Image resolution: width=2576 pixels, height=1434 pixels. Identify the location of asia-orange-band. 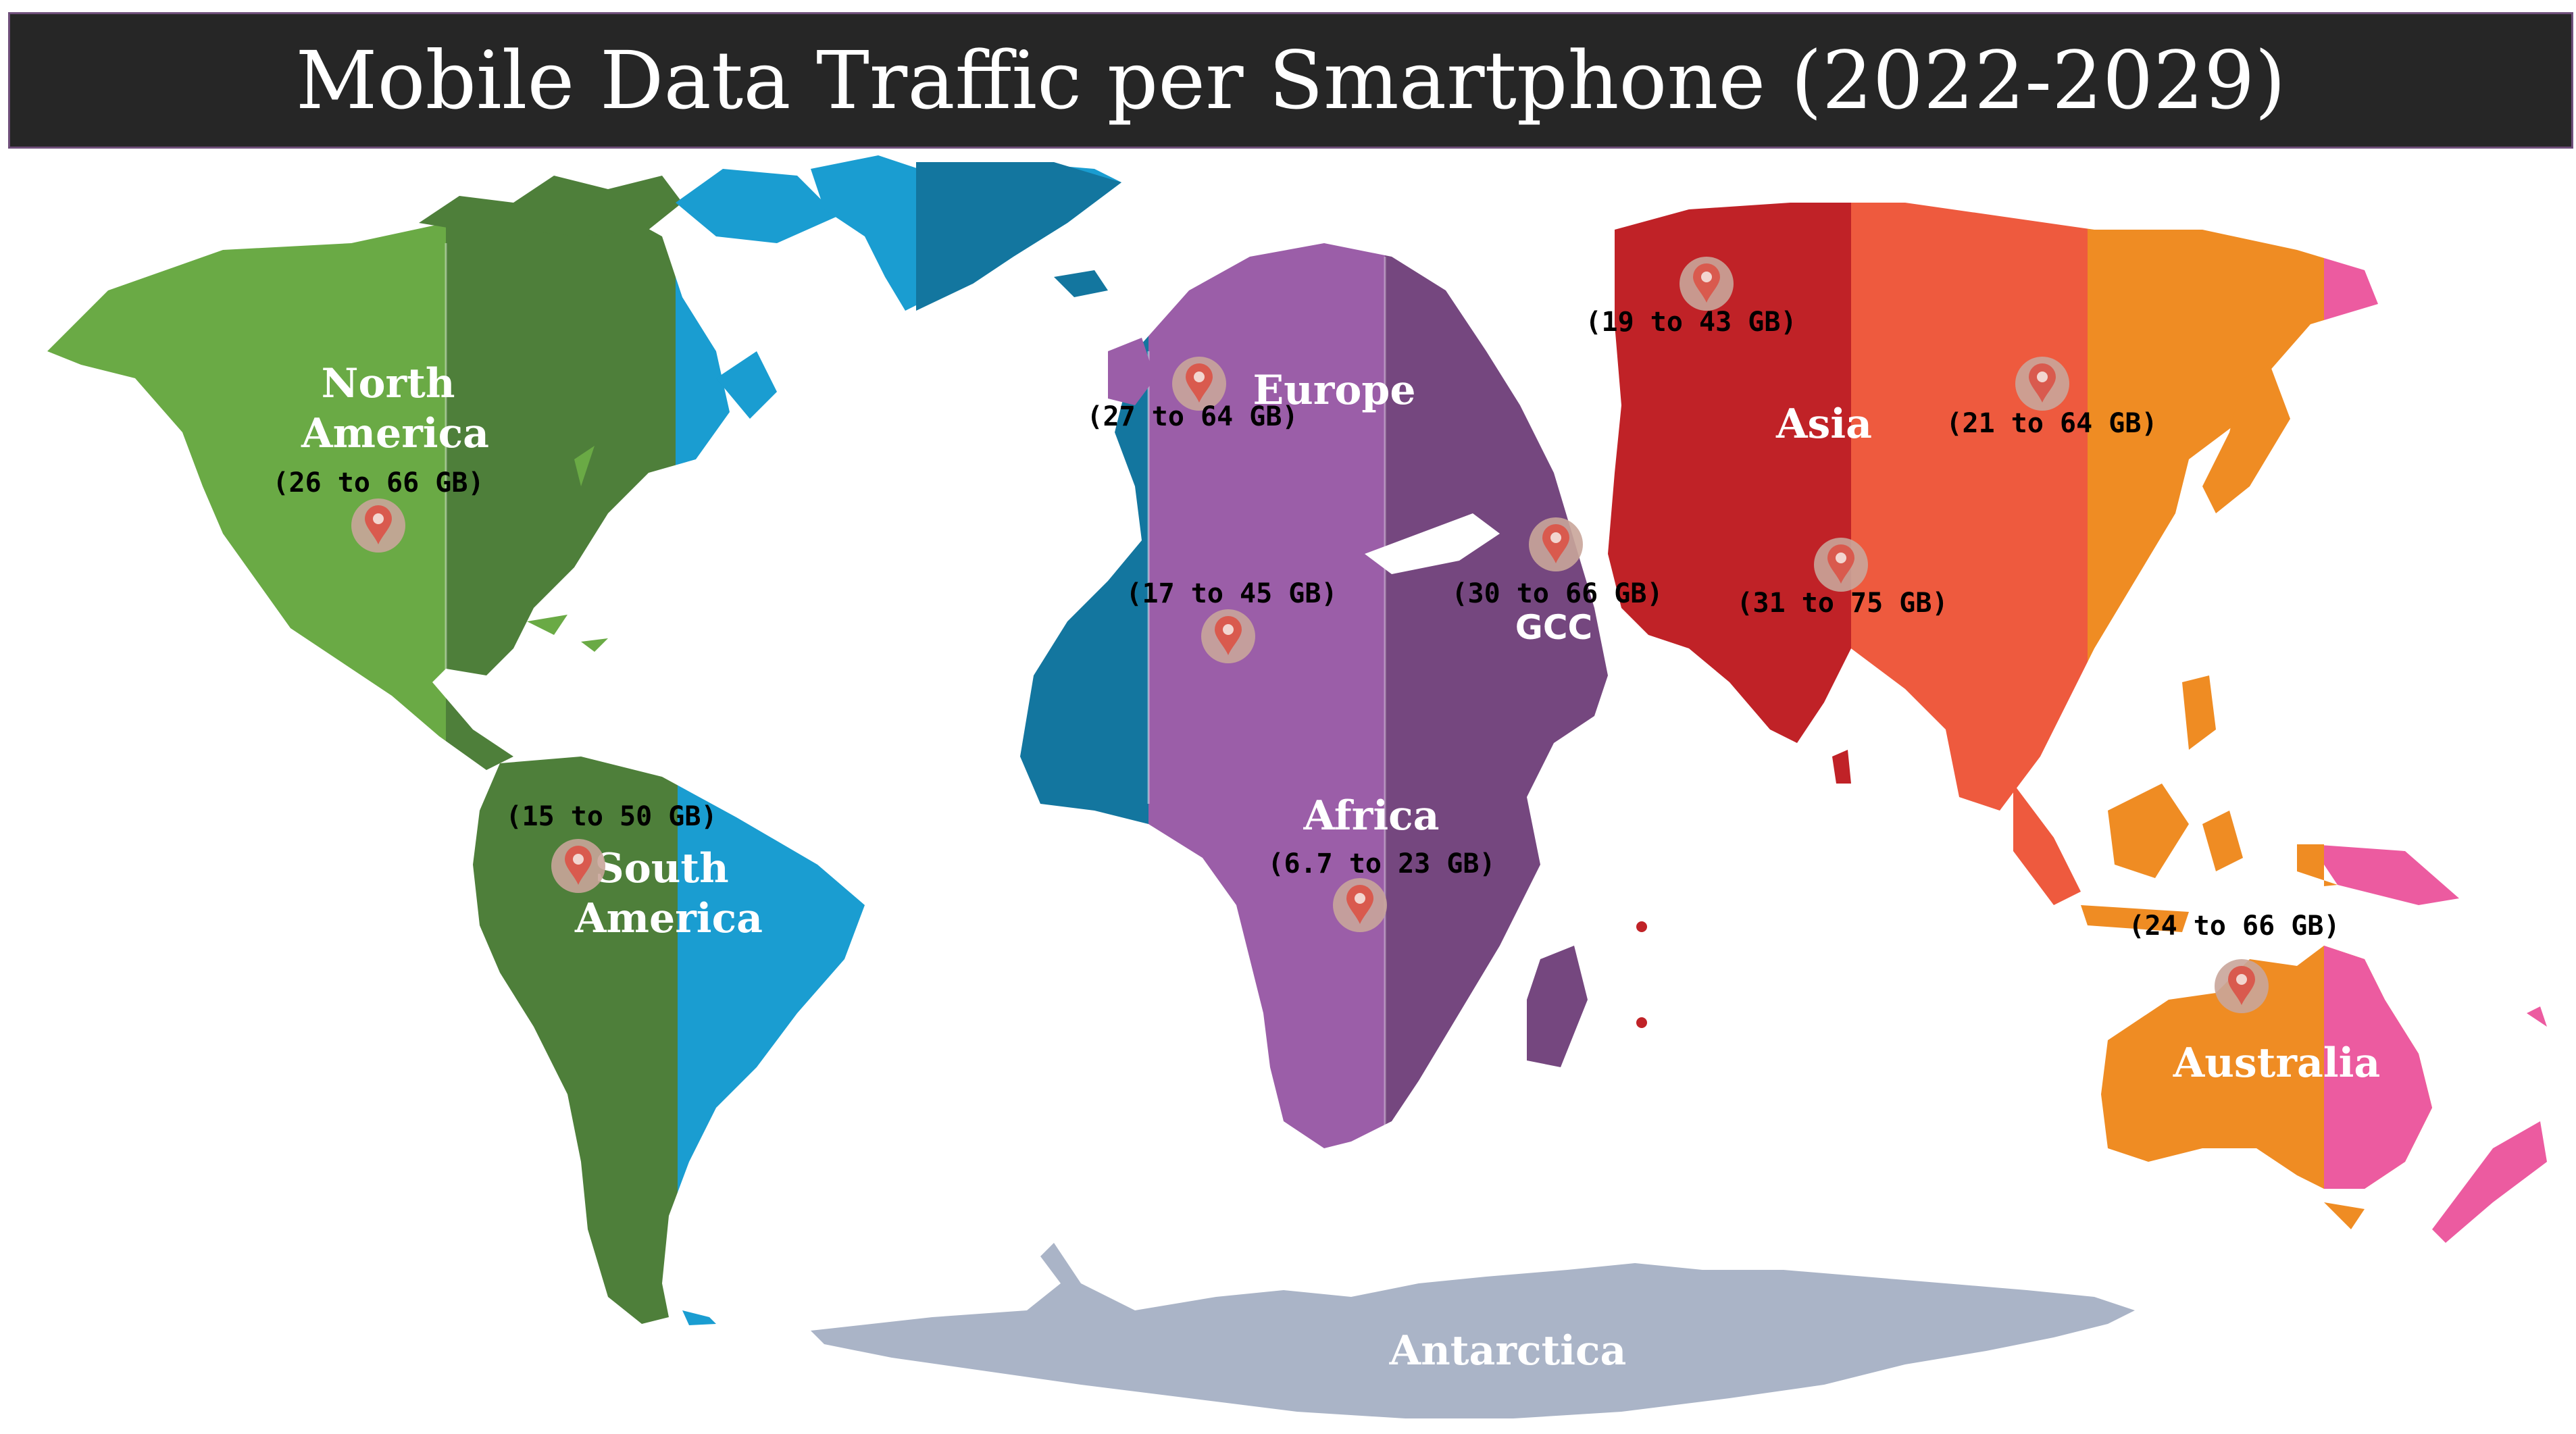
(2206, 507).